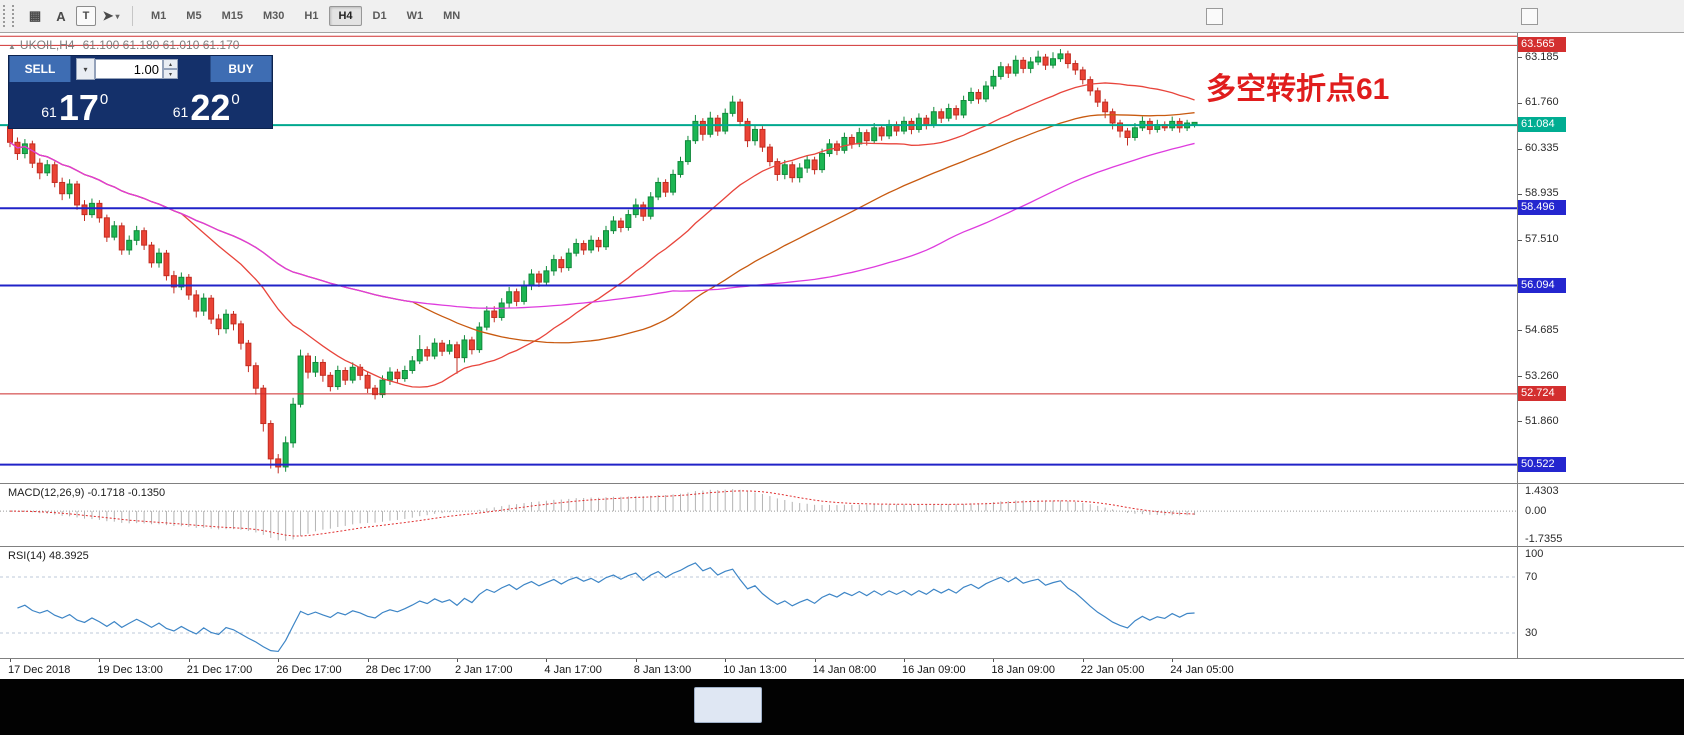 Image resolution: width=1684 pixels, height=735 pixels. What do you see at coordinates (49, 112) in the screenshot?
I see `sell-price-prefix: 61` at bounding box center [49, 112].